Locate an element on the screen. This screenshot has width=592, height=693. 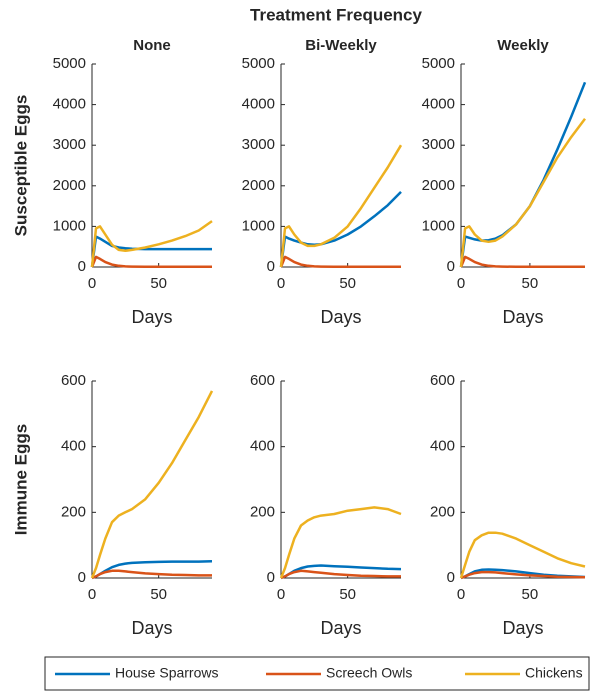
figure-title: Treatment Frequency is located at coordinates (336, 14).